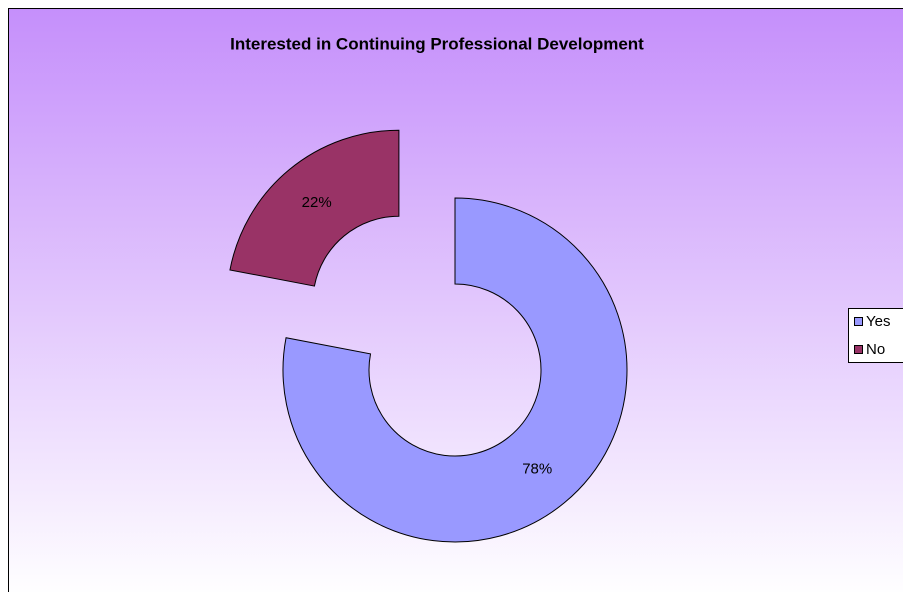  I want to click on data-label: 78%, so click(537, 468).